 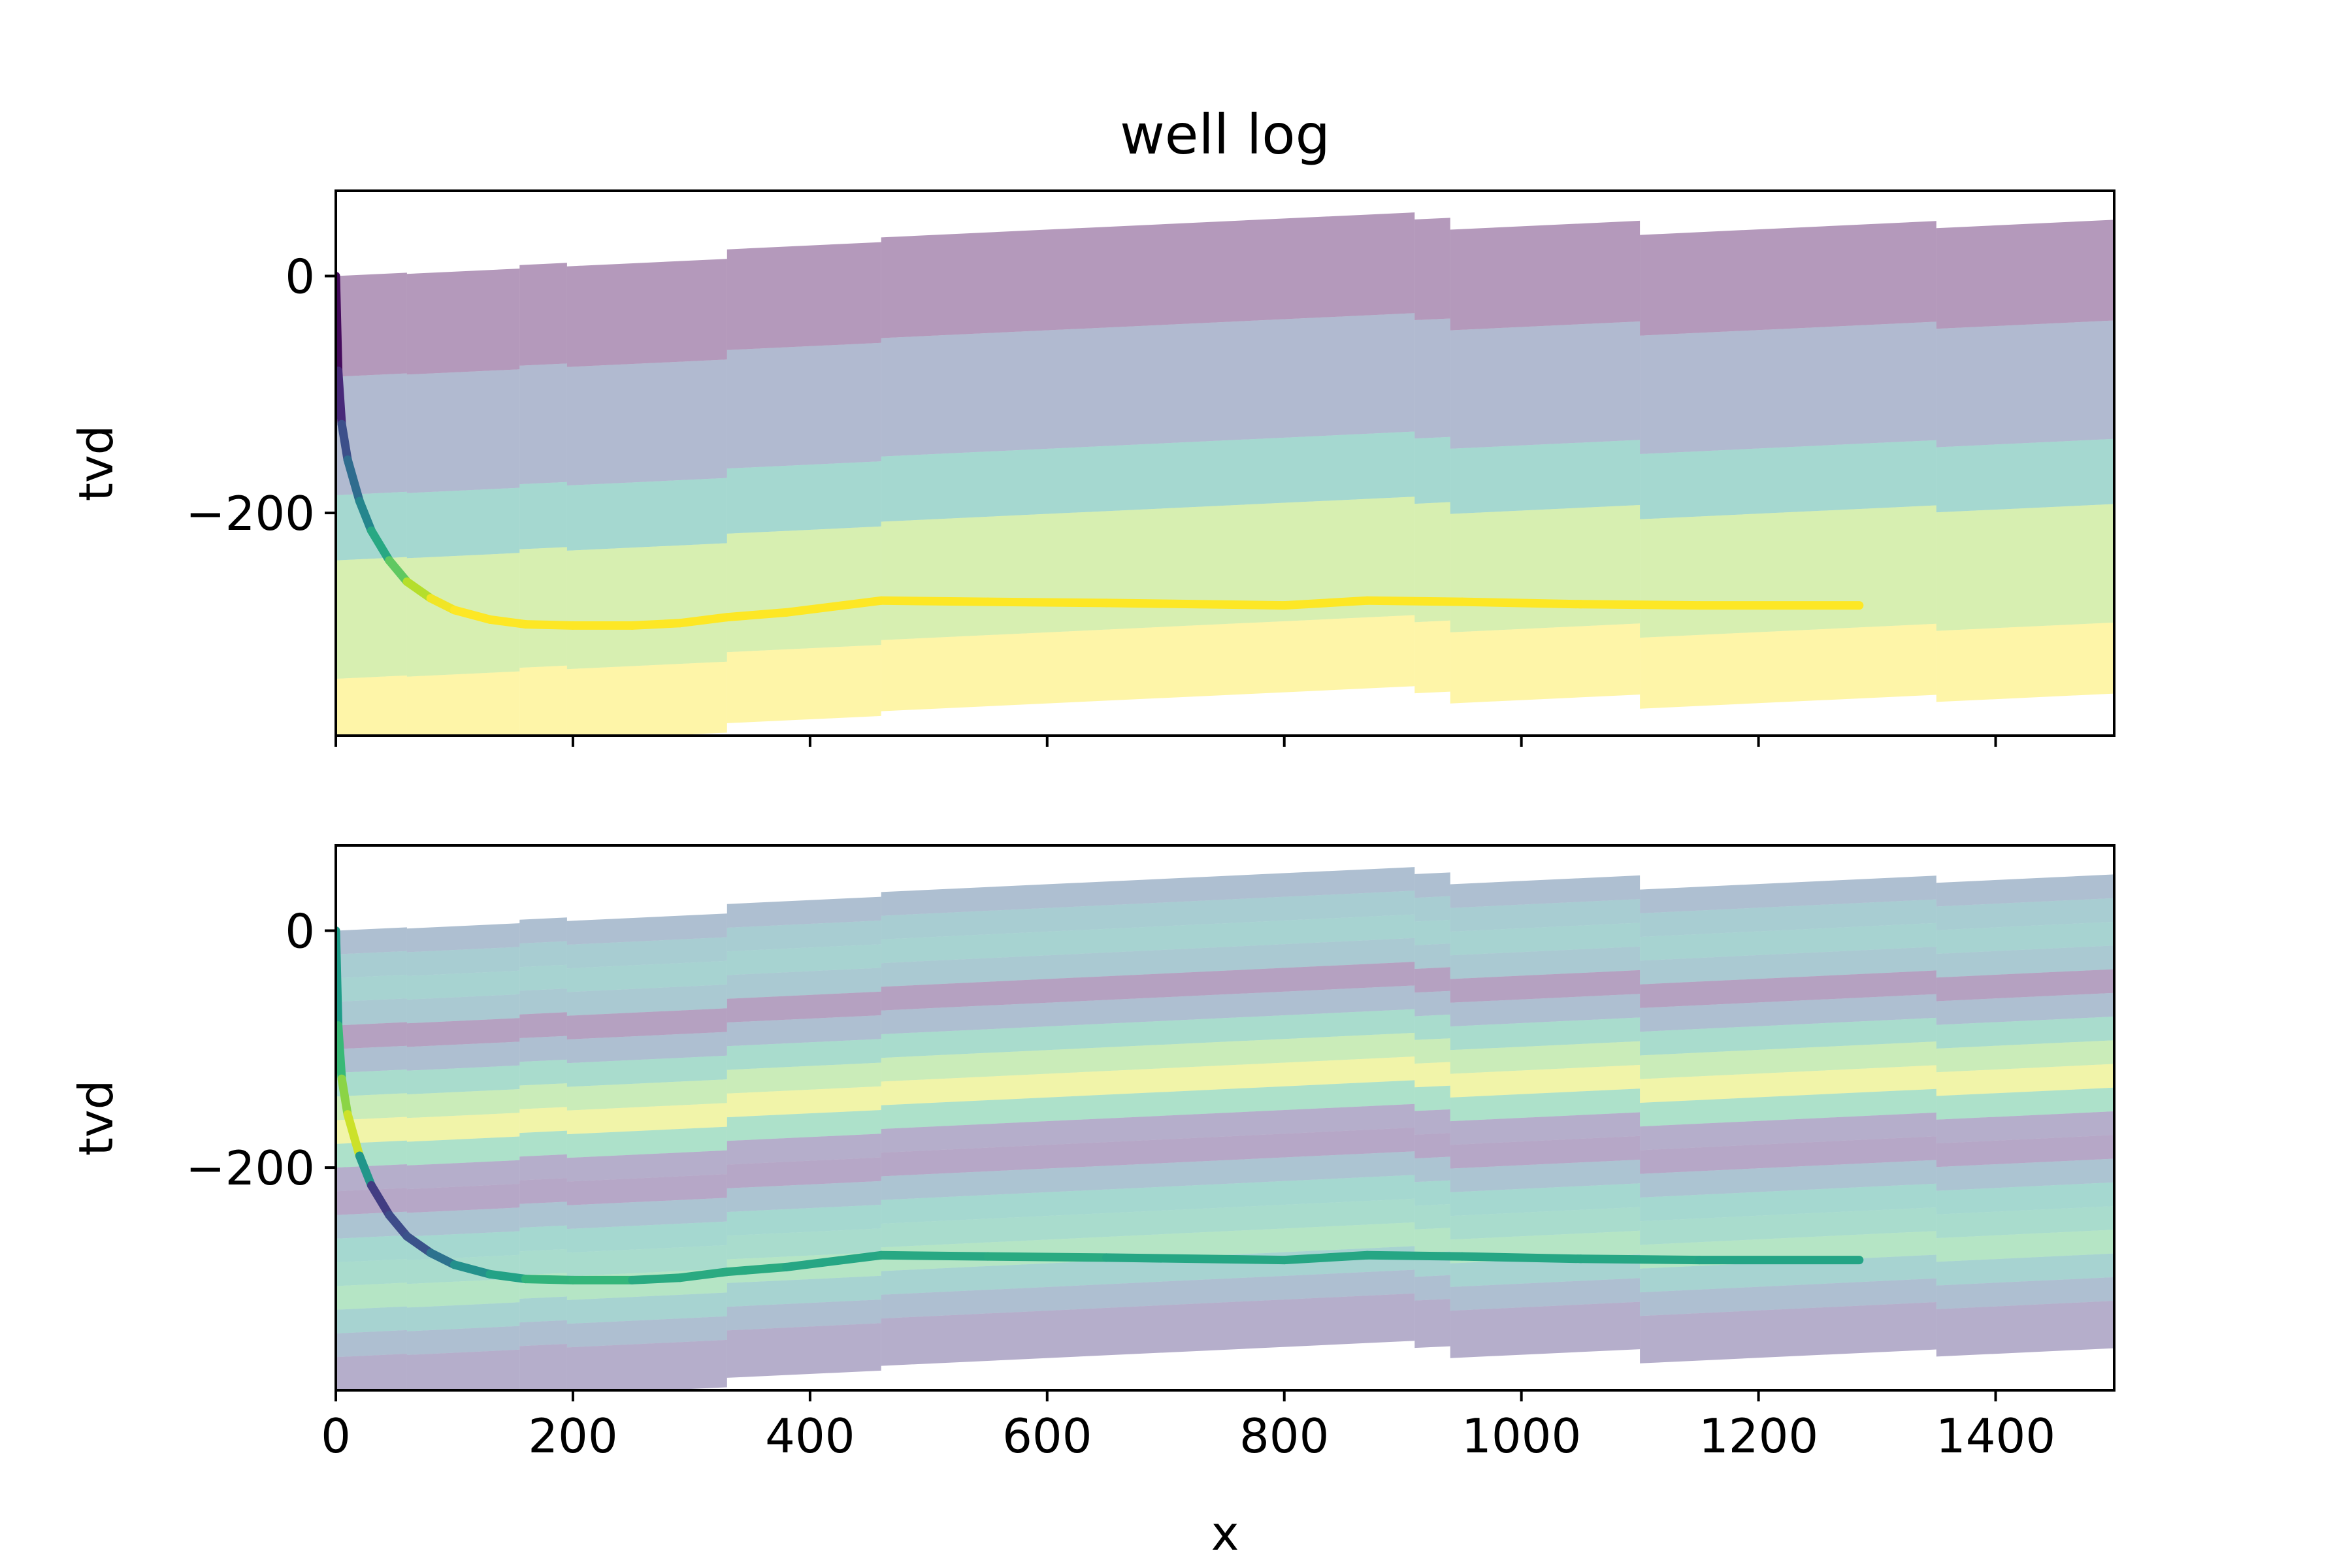 What do you see at coordinates (810, 1436) in the screenshot?
I see `x-tick-label: 400` at bounding box center [810, 1436].